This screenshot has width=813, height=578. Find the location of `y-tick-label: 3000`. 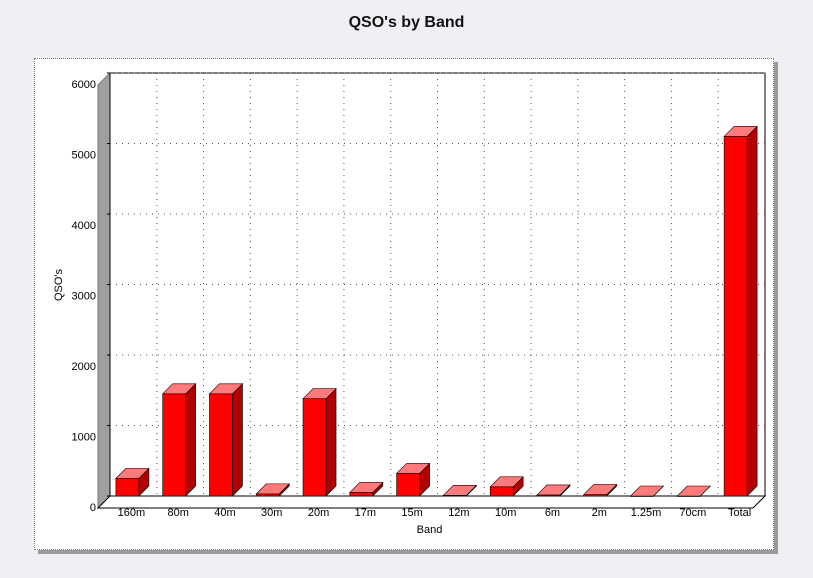

y-tick-label: 3000 is located at coordinates (84, 297).